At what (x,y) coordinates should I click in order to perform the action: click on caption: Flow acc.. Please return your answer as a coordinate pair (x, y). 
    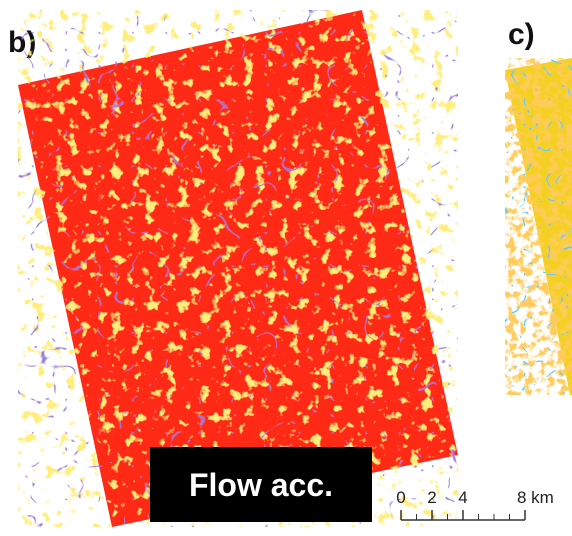
    Looking at the image, I should click on (261, 485).